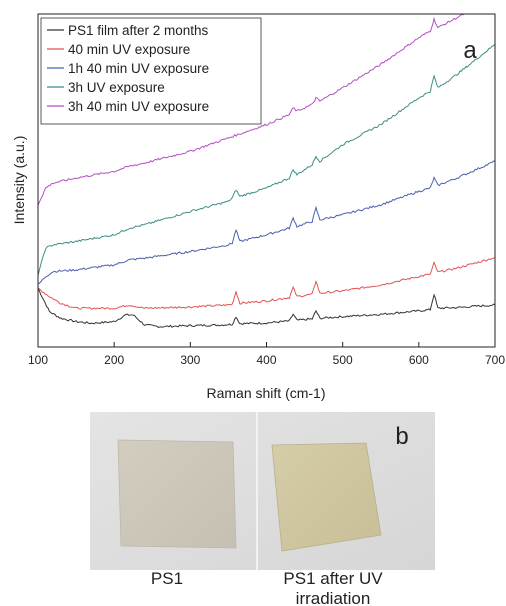 This screenshot has height=606, width=506. Describe the element at coordinates (266, 360) in the screenshot. I see `x-tick-label-400: 400` at that location.